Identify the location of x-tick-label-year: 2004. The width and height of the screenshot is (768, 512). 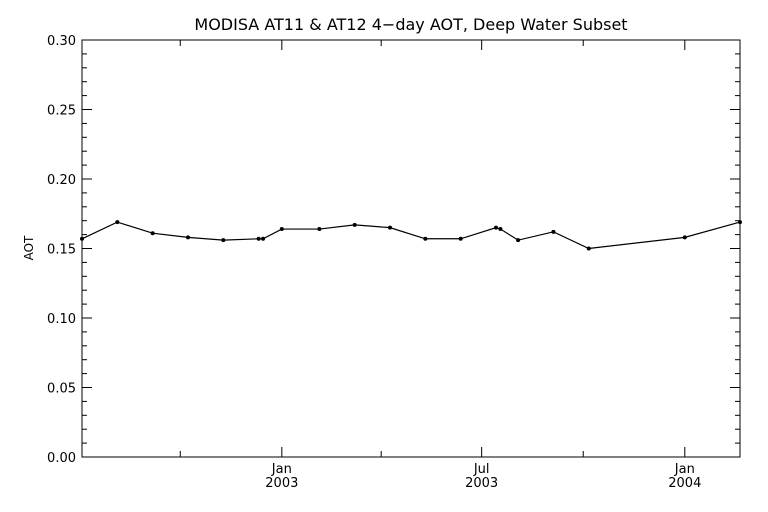
(684, 483).